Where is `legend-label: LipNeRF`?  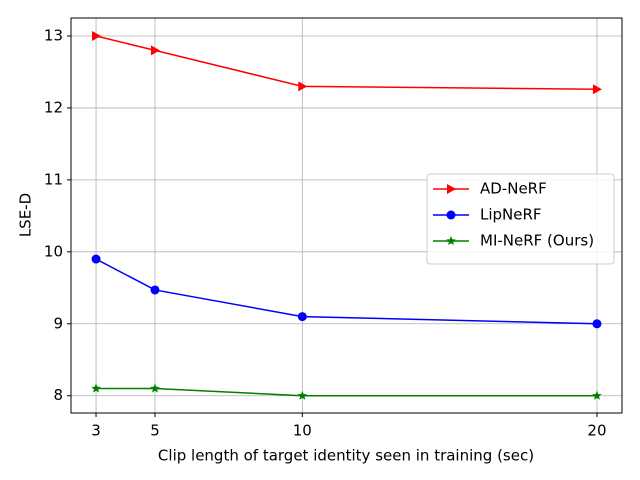 legend-label: LipNeRF is located at coordinates (511, 215).